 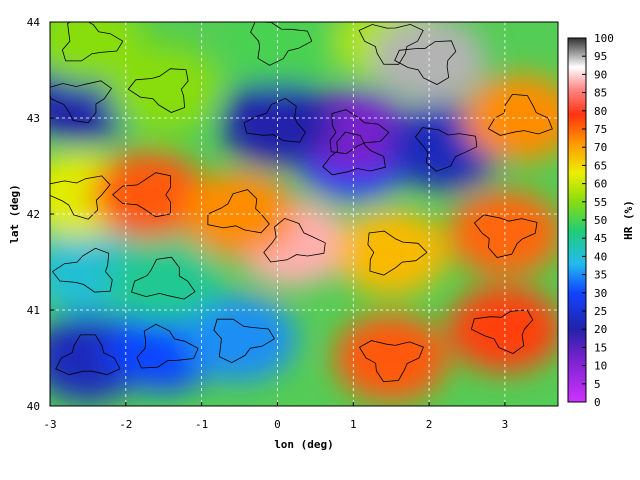 I want to click on colorbar-tick-label: 70, so click(x=600, y=147).